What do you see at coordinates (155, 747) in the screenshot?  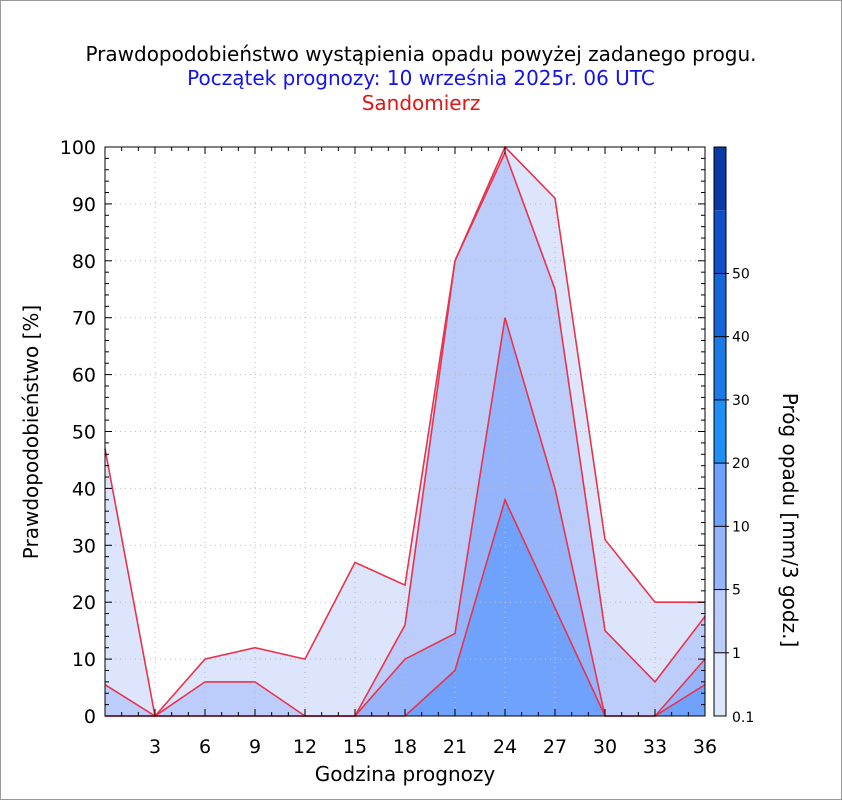 I see `x-tick-label: 3` at bounding box center [155, 747].